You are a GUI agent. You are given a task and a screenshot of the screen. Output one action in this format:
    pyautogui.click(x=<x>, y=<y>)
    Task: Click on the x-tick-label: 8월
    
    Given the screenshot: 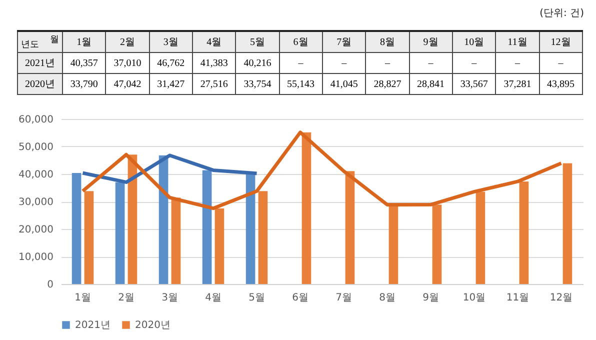 What is the action you would take?
    pyautogui.click(x=387, y=298)
    